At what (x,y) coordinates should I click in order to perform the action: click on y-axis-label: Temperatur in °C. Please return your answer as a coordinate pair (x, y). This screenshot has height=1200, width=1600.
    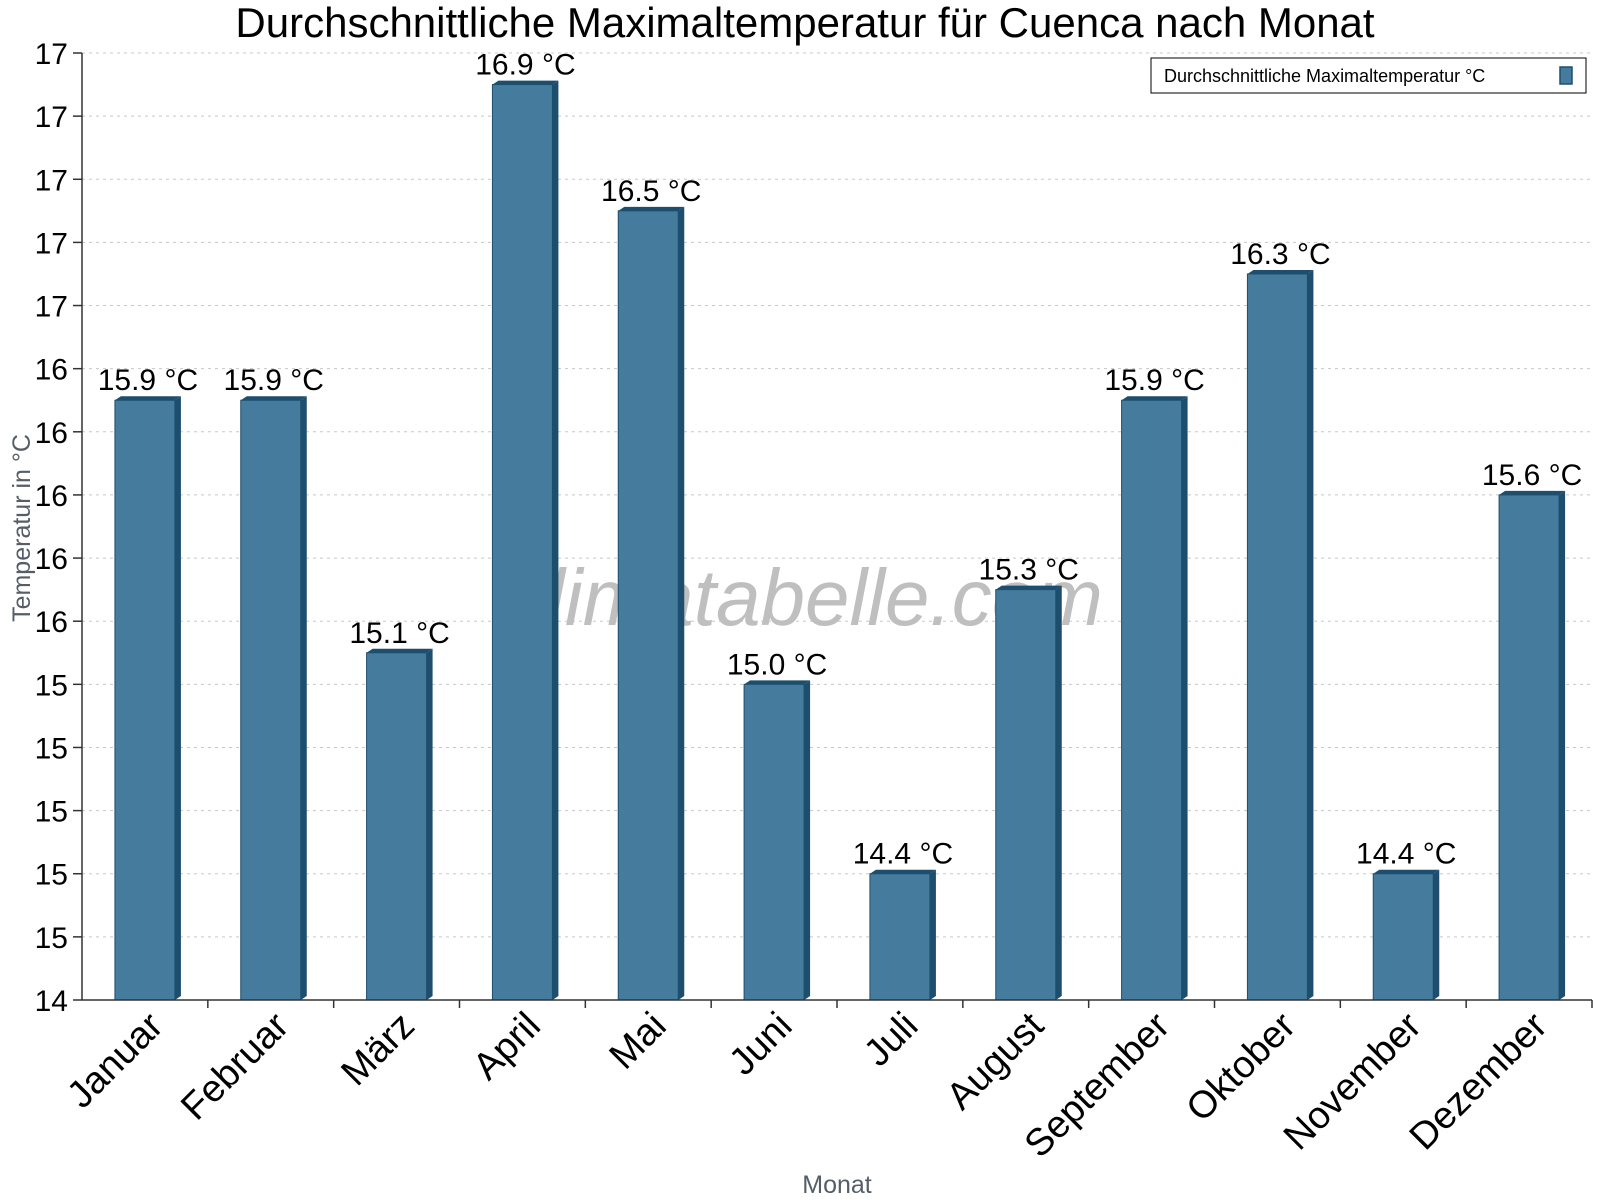
    Looking at the image, I should click on (22, 528).